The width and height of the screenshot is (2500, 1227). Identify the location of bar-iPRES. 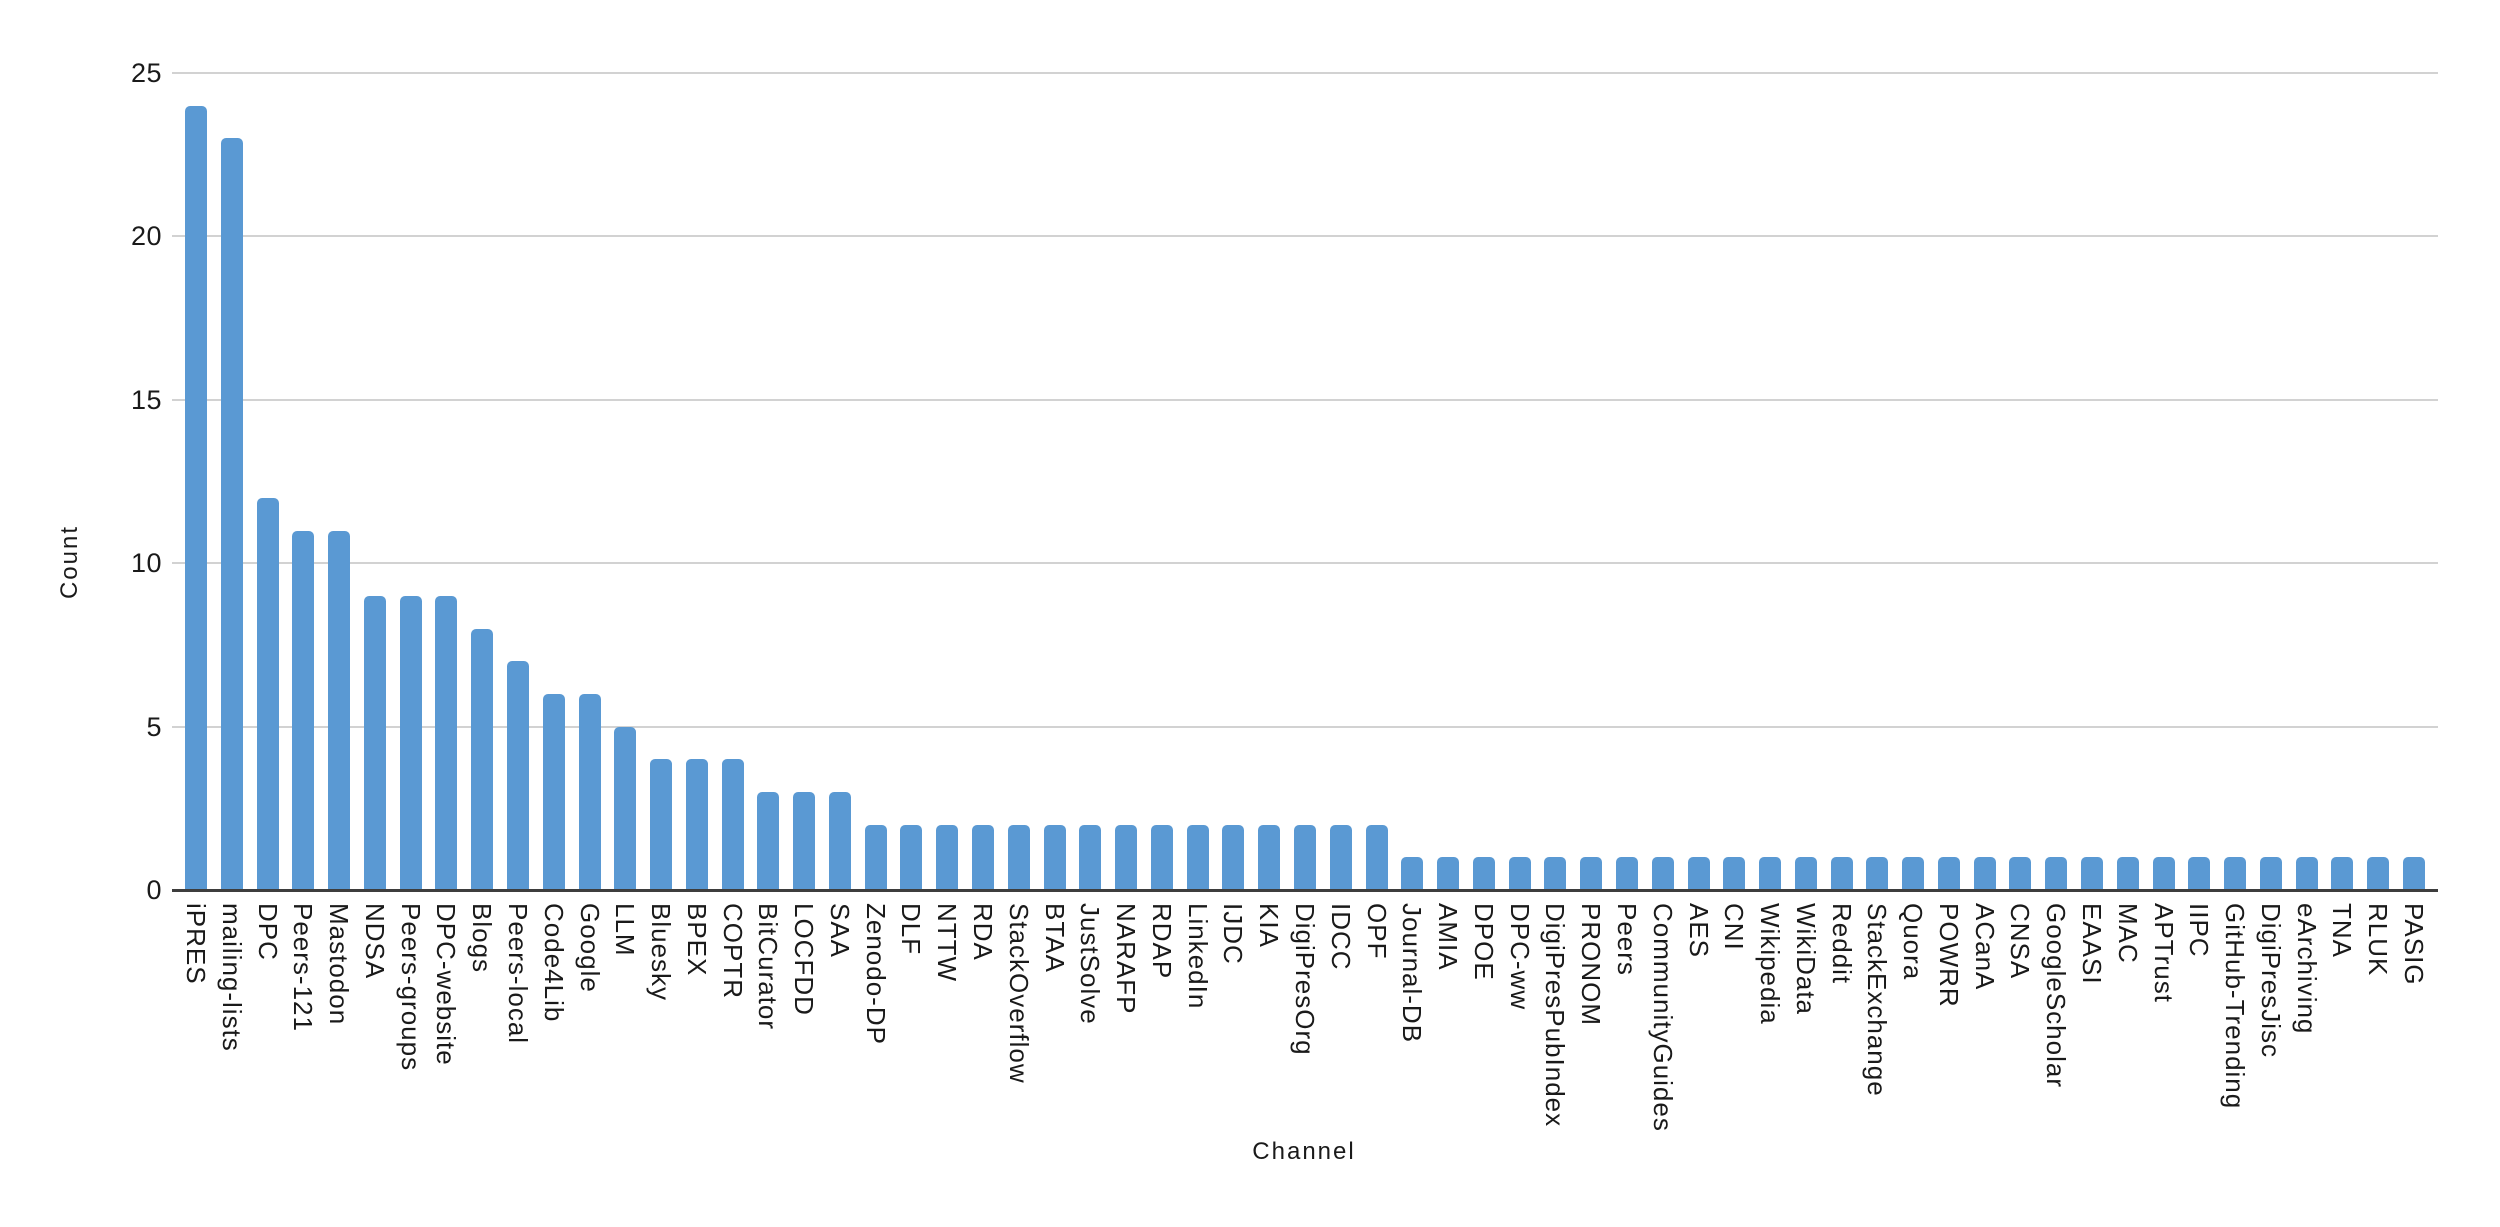
(196, 497).